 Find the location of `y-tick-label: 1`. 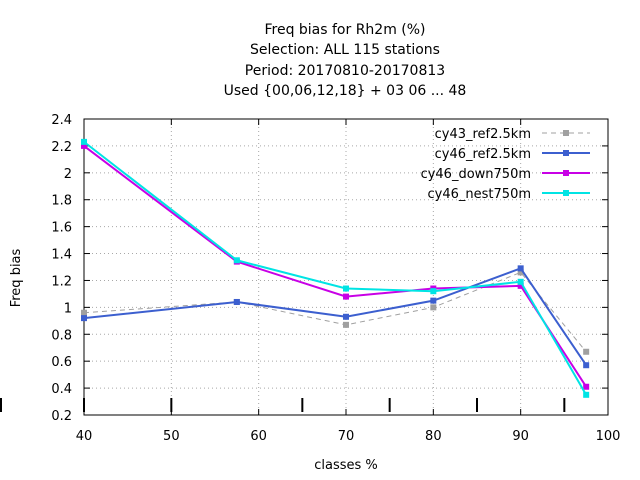

y-tick-label: 1 is located at coordinates (68, 308).